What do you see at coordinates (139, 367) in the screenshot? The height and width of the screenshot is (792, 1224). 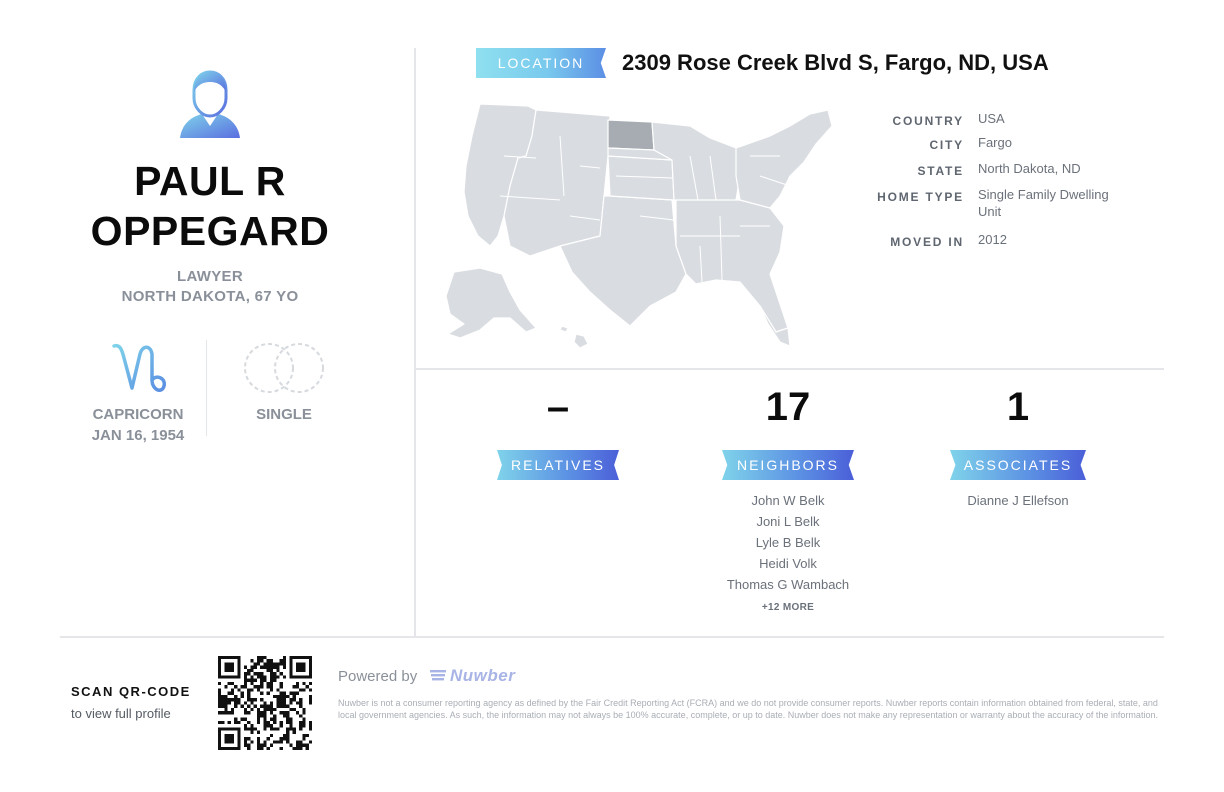 I see `capricorn-icon` at bounding box center [139, 367].